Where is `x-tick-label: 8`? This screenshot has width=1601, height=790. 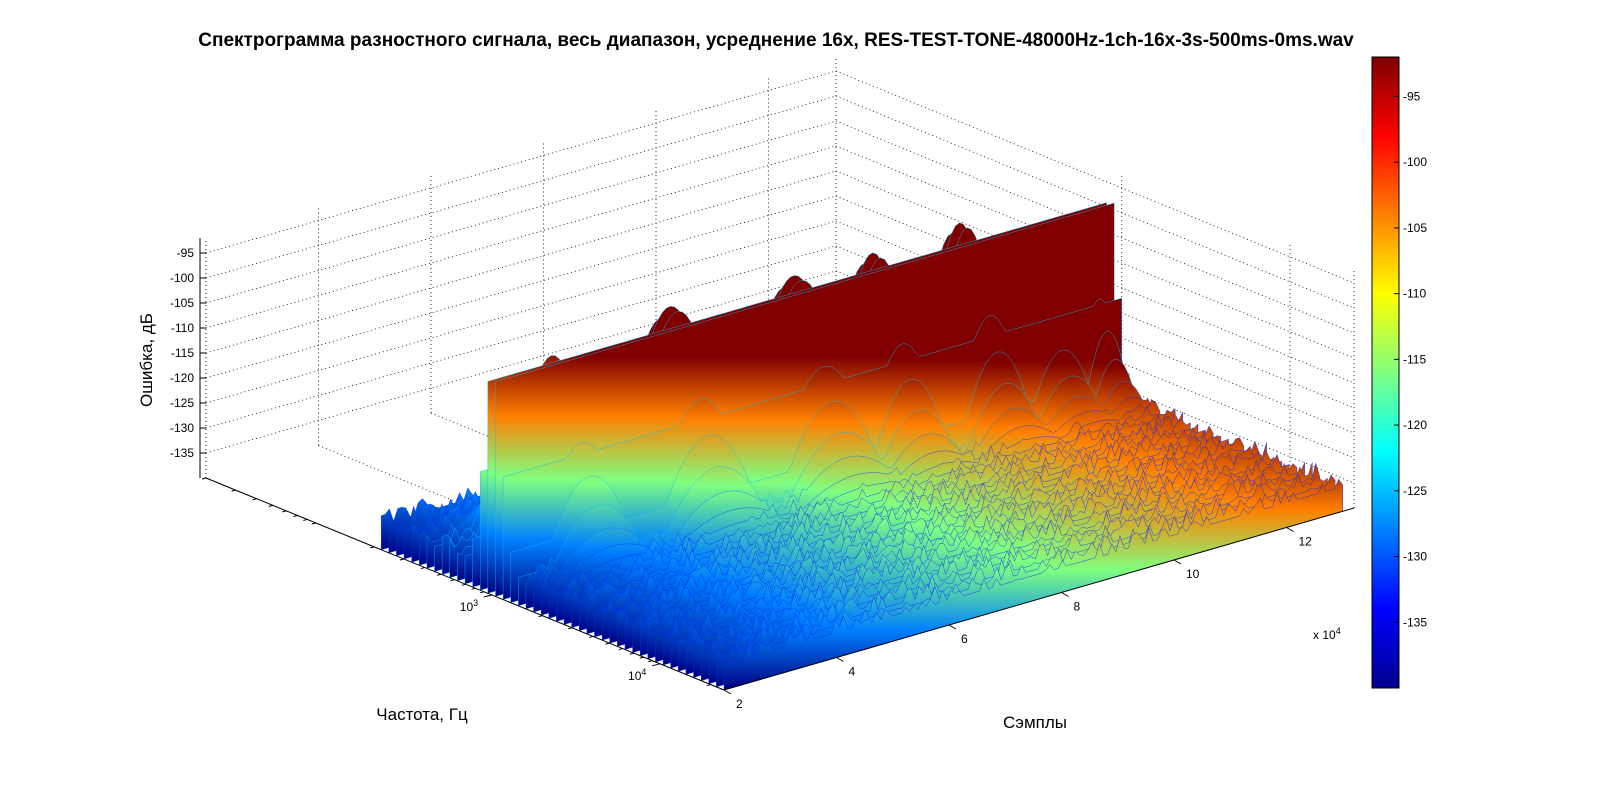 x-tick-label: 8 is located at coordinates (1077, 607).